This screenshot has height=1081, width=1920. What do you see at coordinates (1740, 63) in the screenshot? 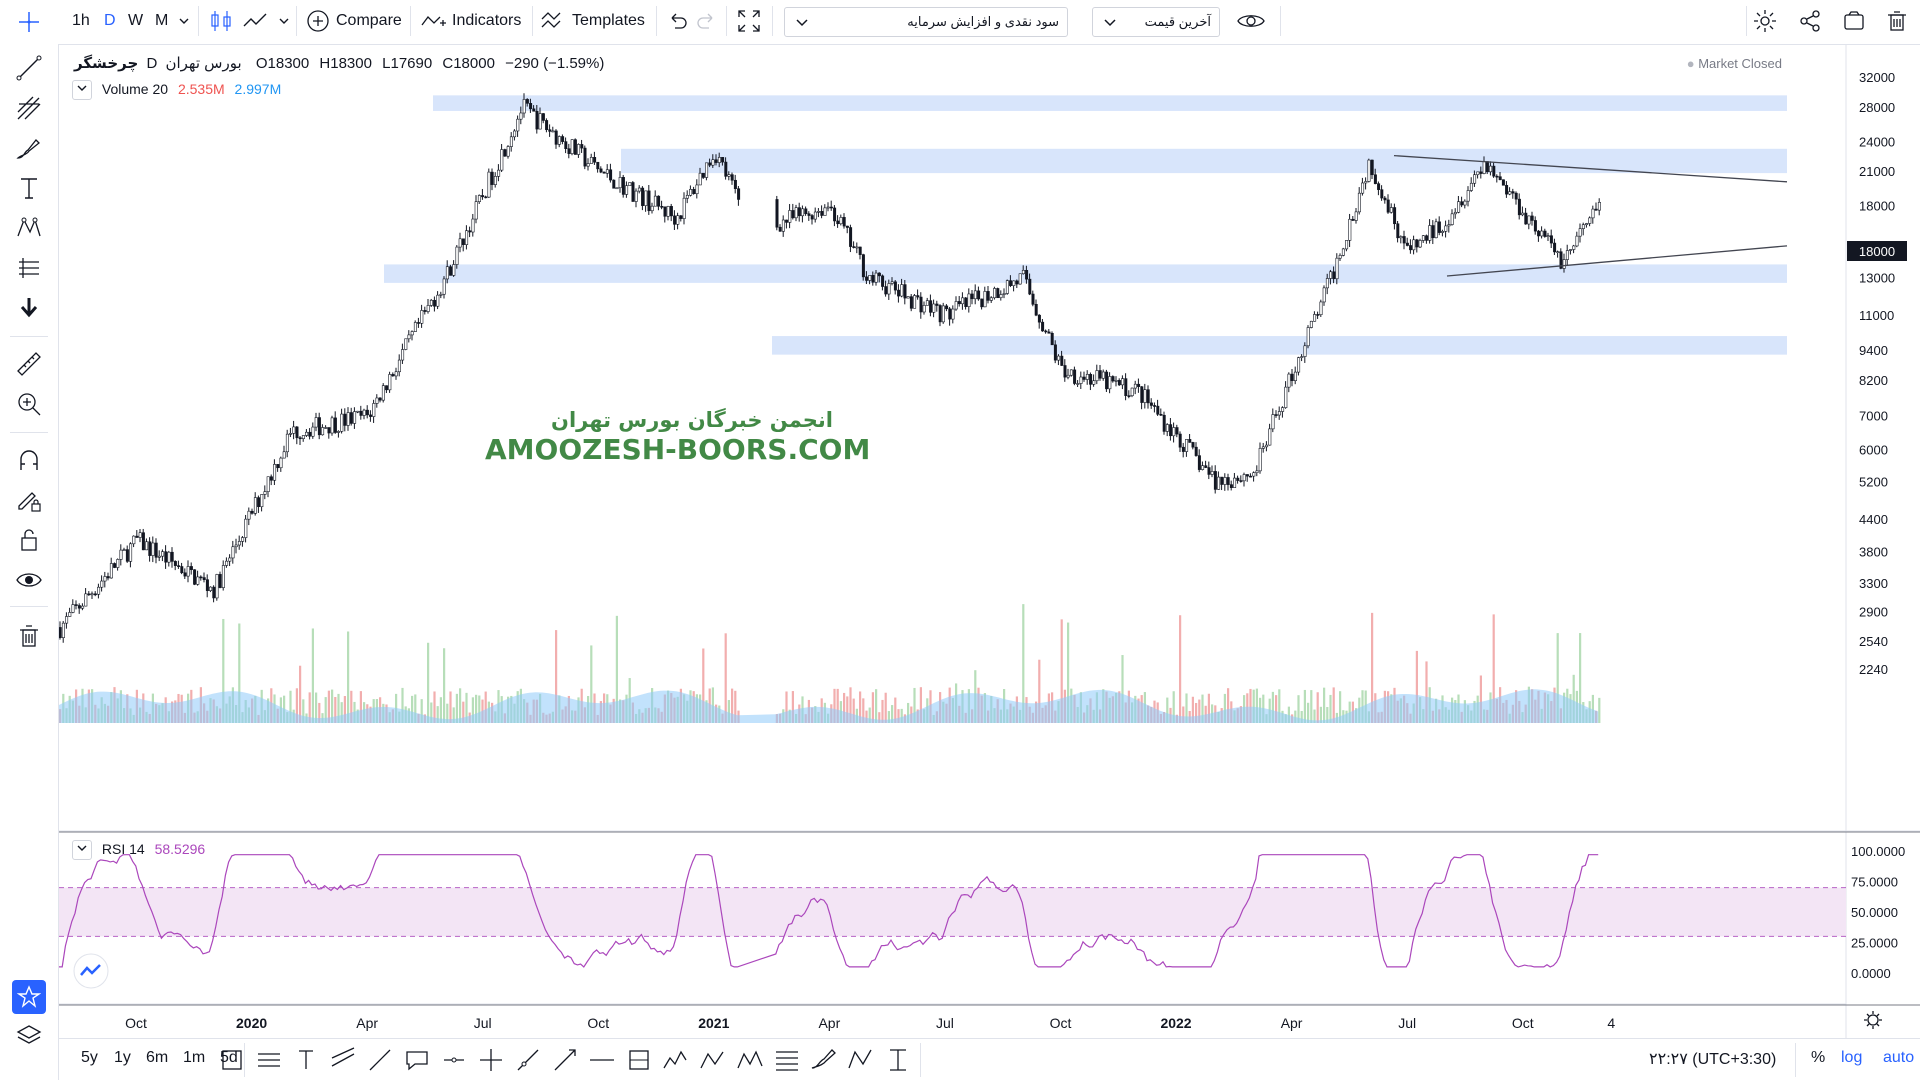
I see `market-status-label: Market Closed` at bounding box center [1740, 63].